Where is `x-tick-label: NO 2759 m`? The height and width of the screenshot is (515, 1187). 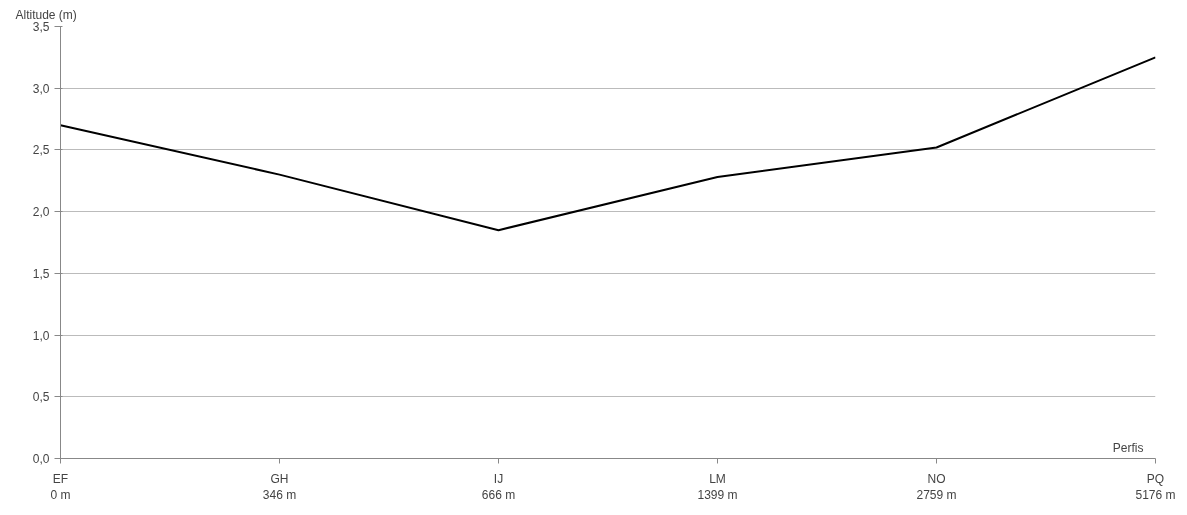 x-tick-label: NO 2759 m is located at coordinates (936, 487).